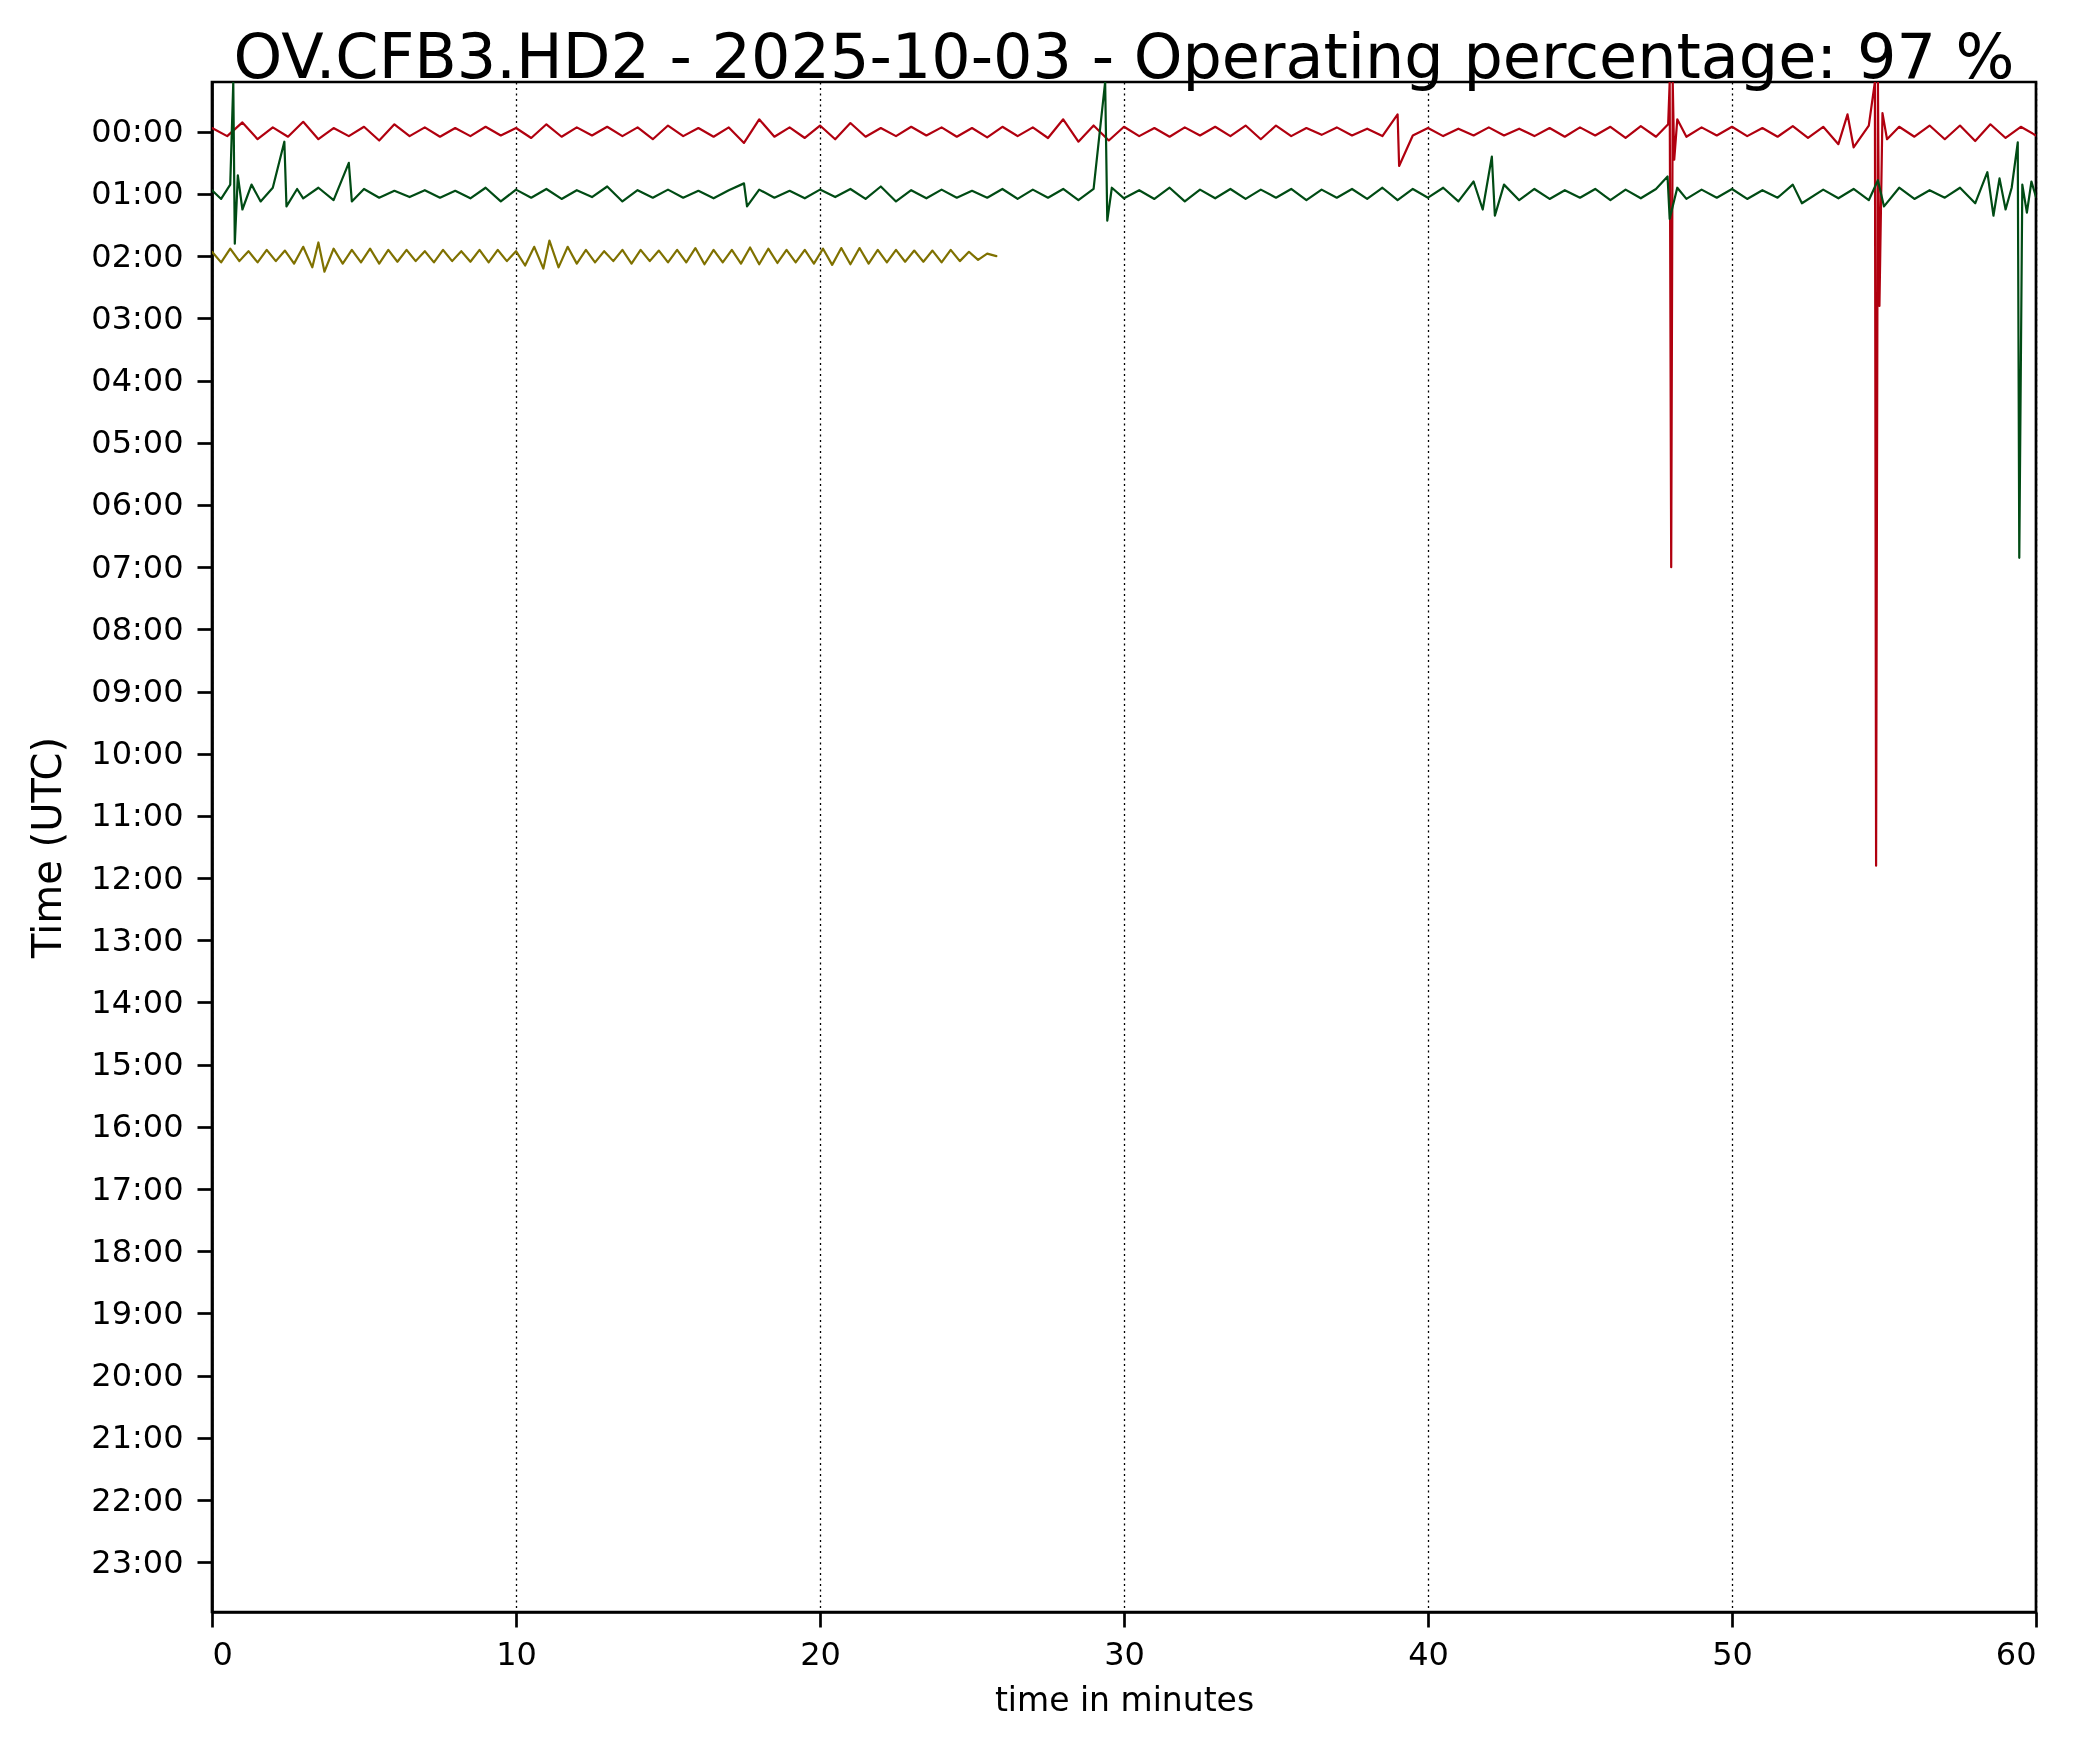  Describe the element at coordinates (137, 1188) in the screenshot. I see `y-tick-label: 17:00` at that location.